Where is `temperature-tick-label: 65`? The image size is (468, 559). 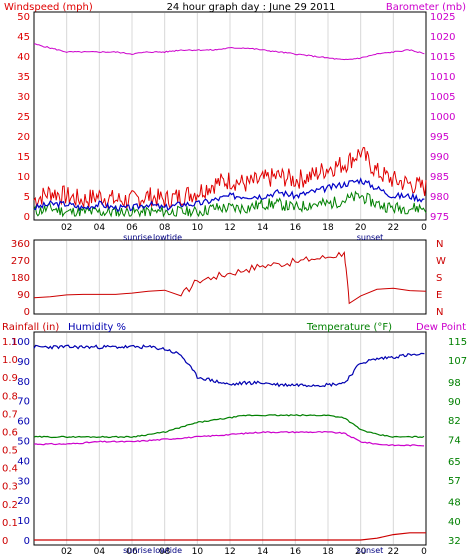
temperature-tick-label: 65 is located at coordinates (454, 462).